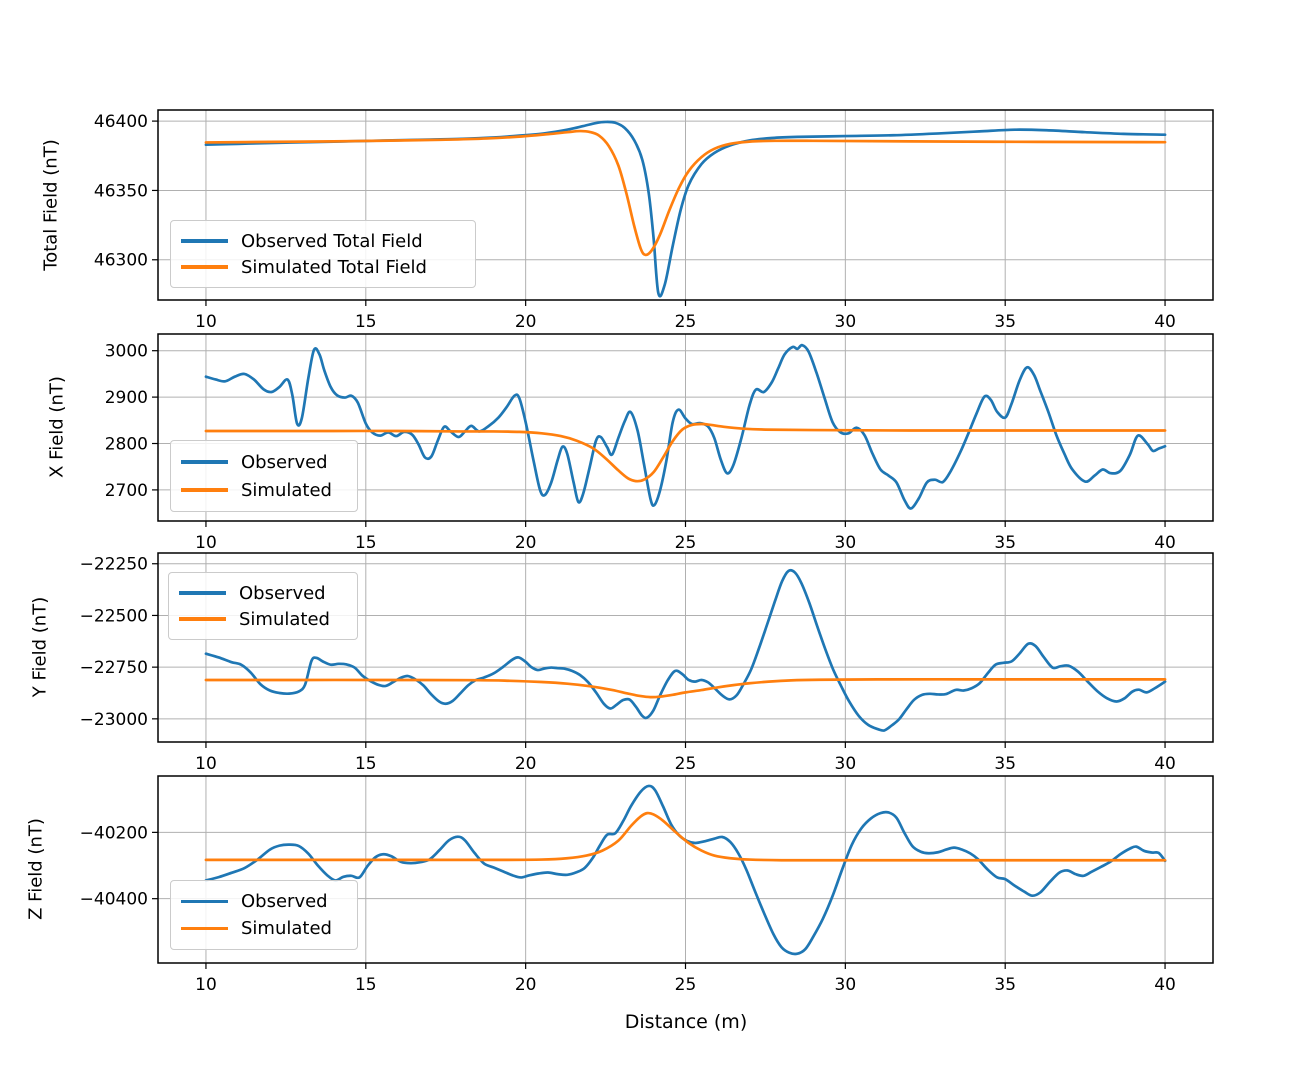  I want to click on y-tick-label: 2900, so click(126, 398).